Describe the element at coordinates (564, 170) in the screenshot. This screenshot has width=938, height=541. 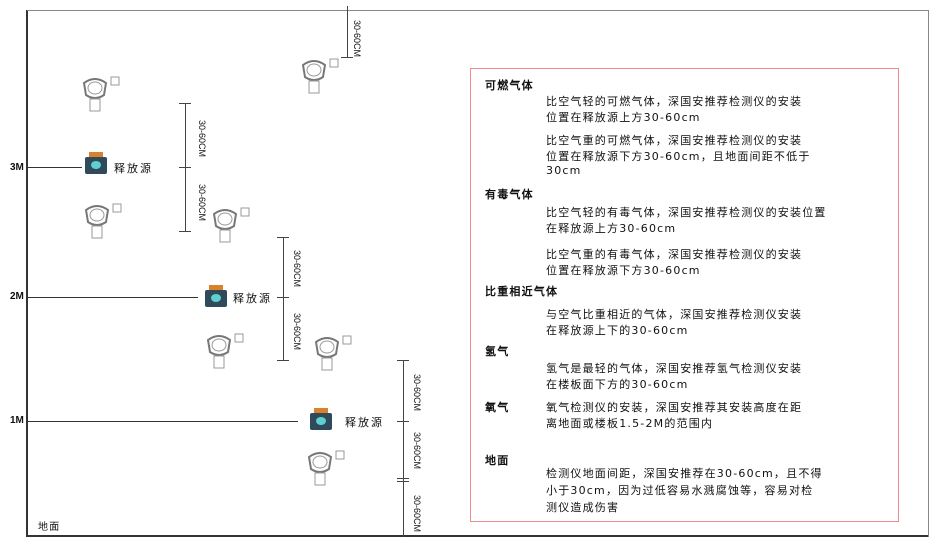
I see `section-text: 30cm` at that location.